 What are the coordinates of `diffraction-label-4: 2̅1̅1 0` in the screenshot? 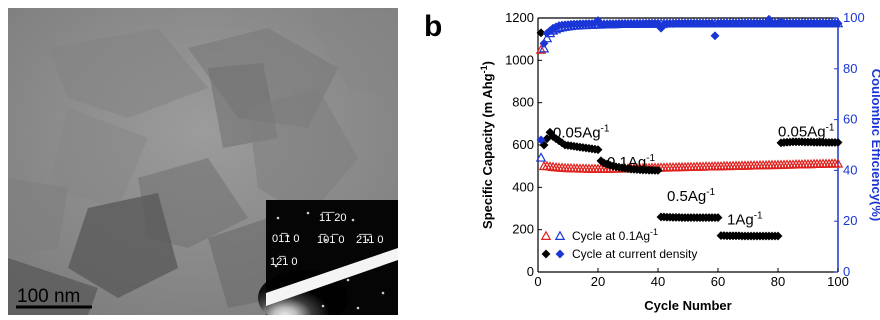 It's located at (370, 240).